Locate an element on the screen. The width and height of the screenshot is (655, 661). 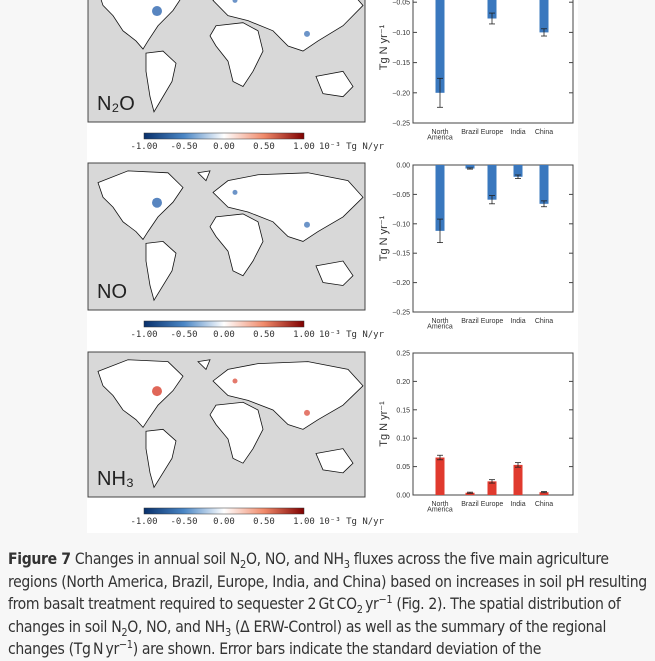
plot-frame is located at coordinates (493, 62).